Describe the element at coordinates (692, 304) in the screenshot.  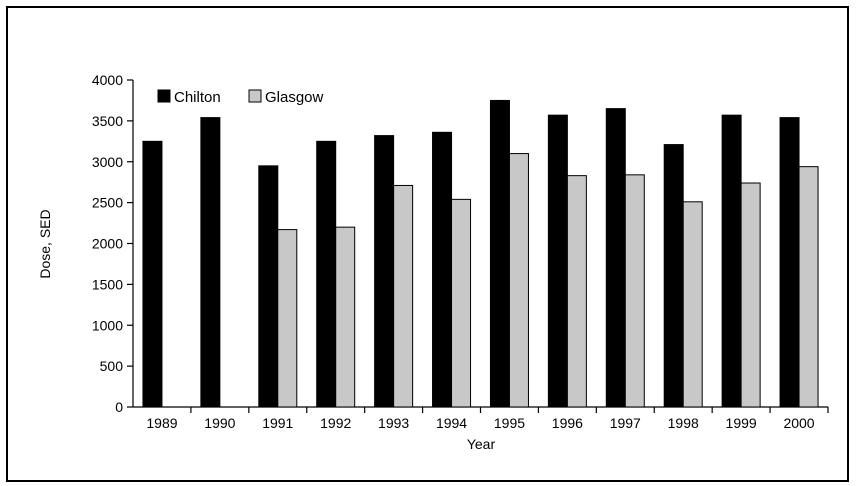
I see `bar-glasgow-1998` at that location.